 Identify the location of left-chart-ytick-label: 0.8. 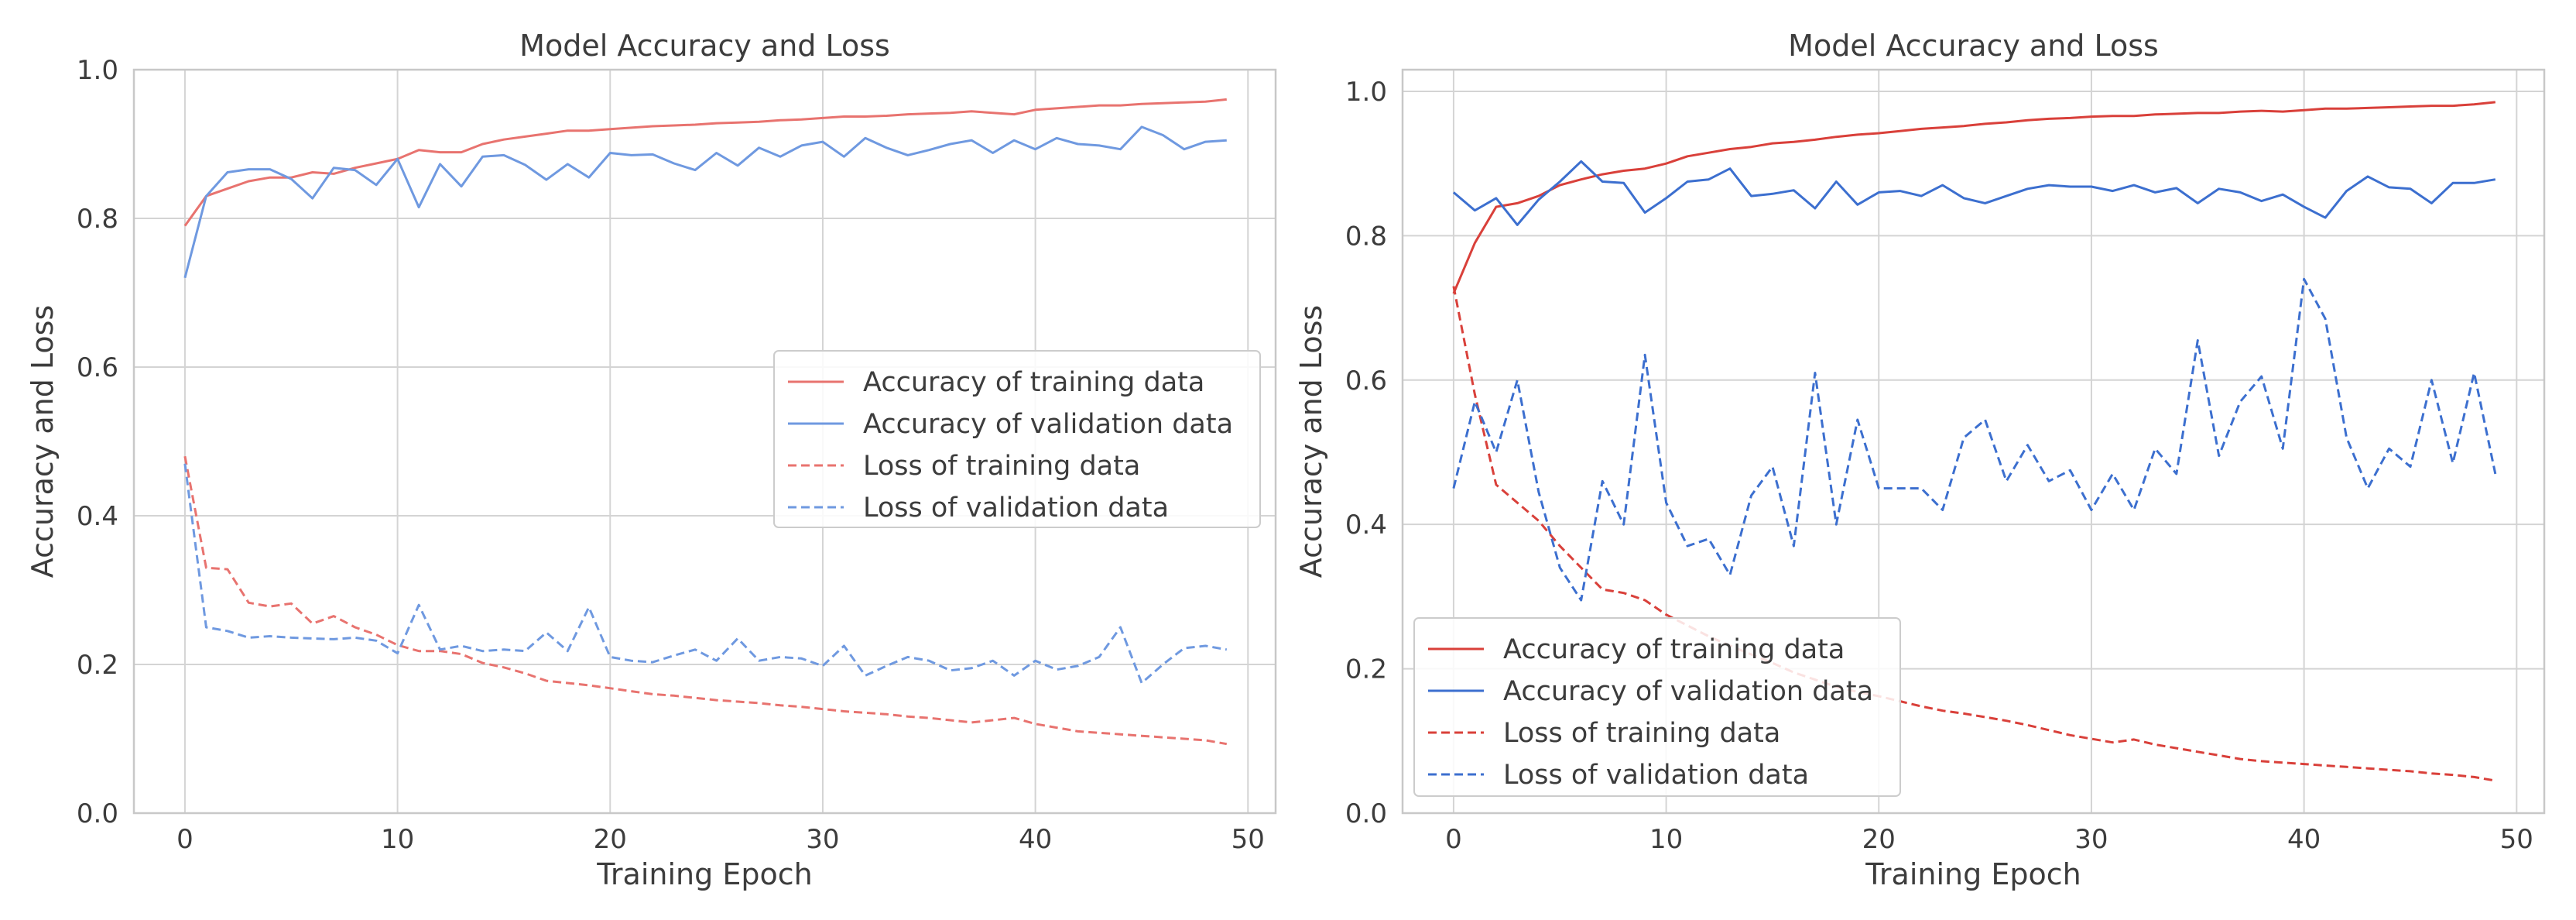
(97, 220).